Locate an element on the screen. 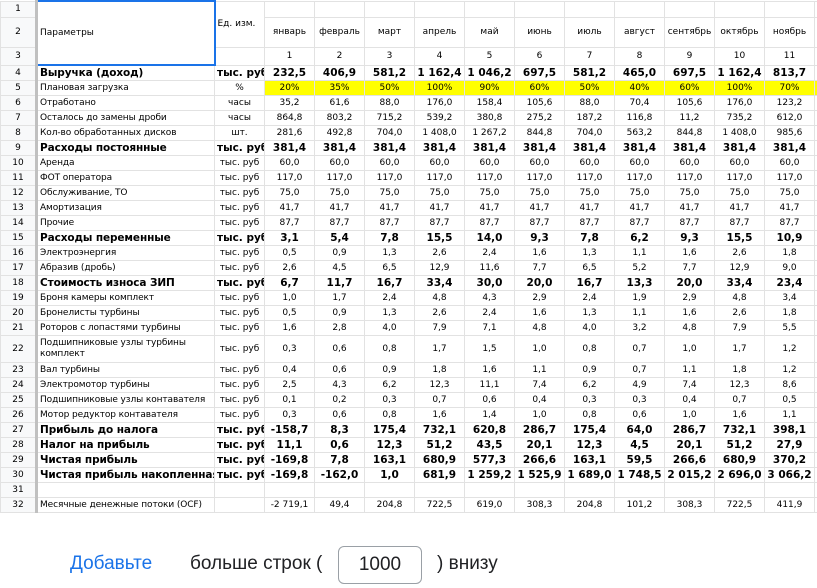  value-cell: 0,8 is located at coordinates (389, 348).